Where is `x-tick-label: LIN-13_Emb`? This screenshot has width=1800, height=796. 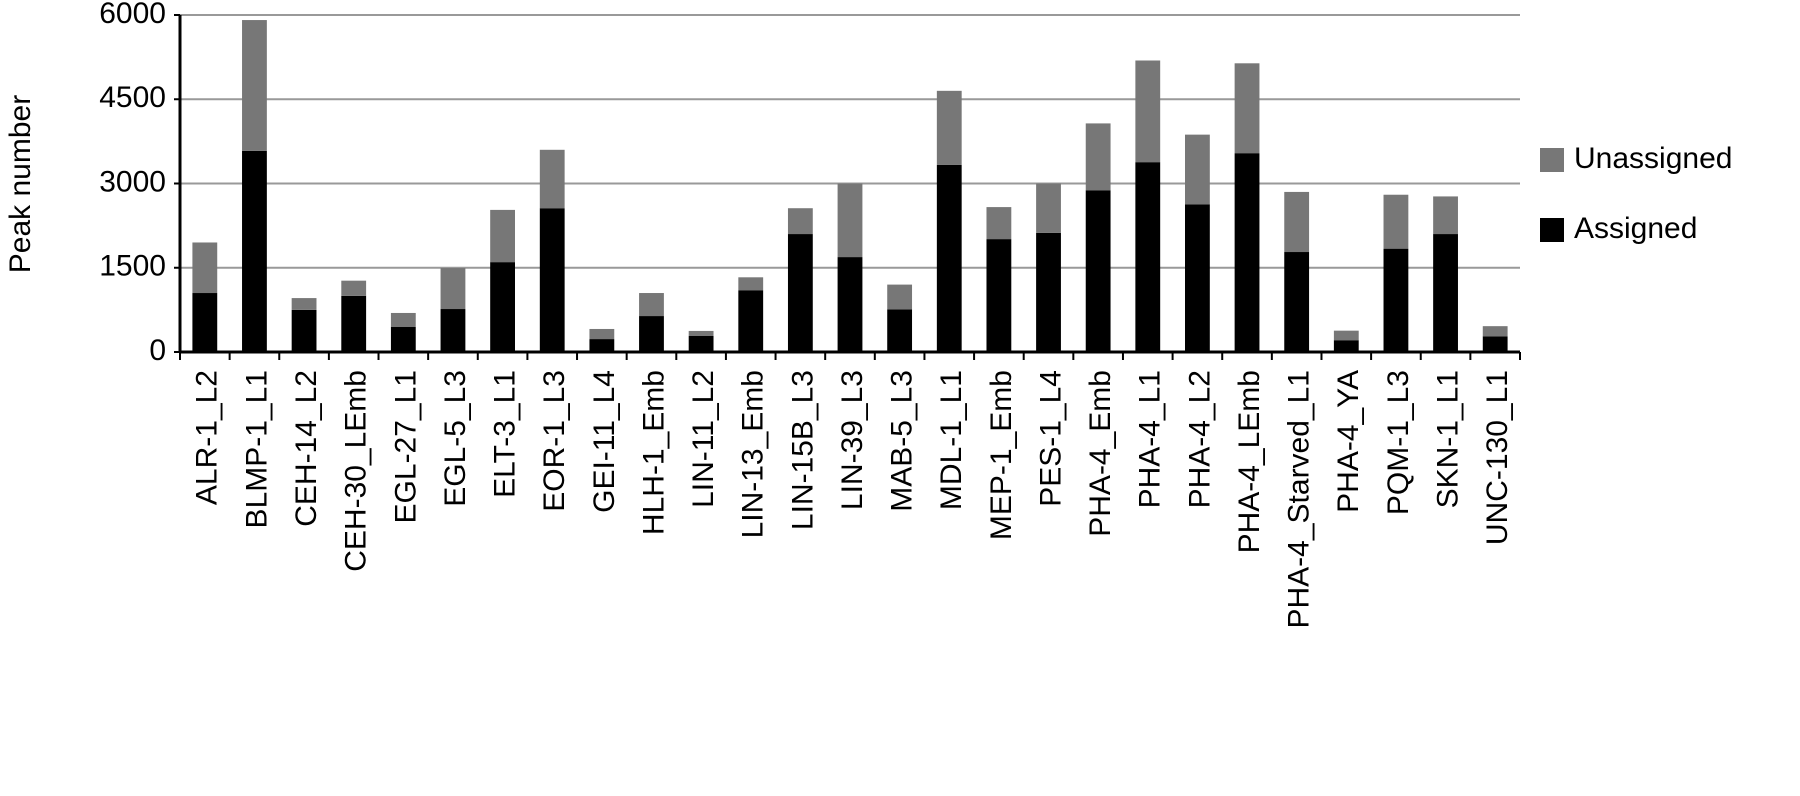
x-tick-label: LIN-13_Emb is located at coordinates (753, 454).